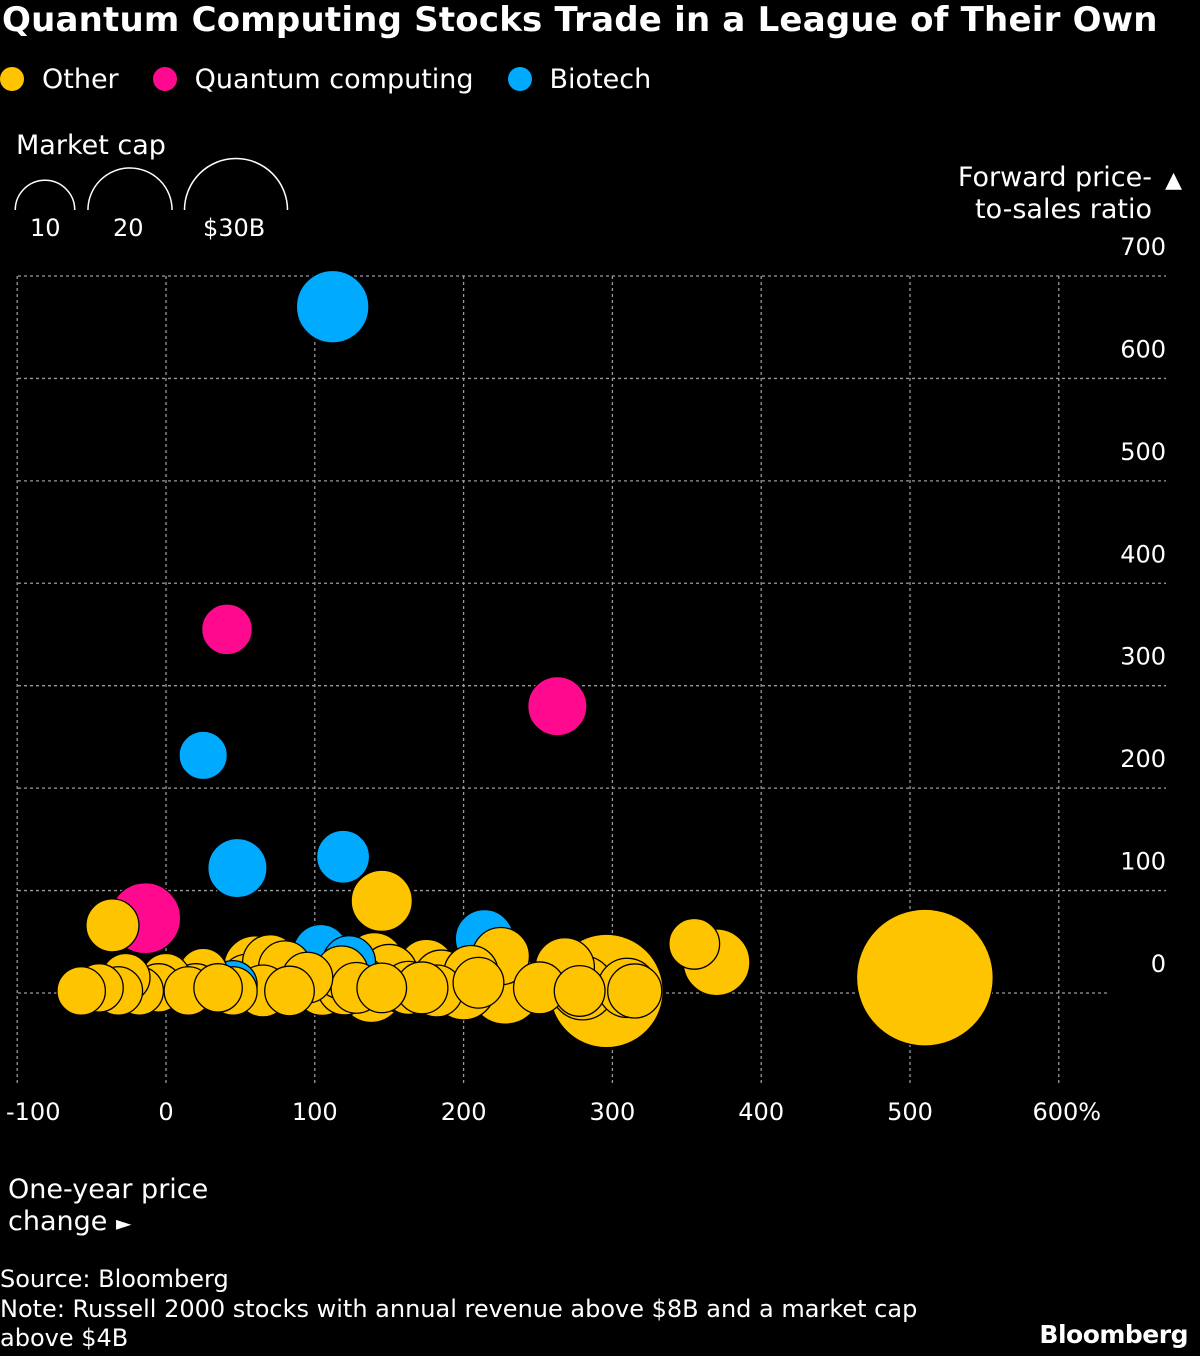  I want to click on x-axis-title: One-year price change ►, so click(108, 1206).